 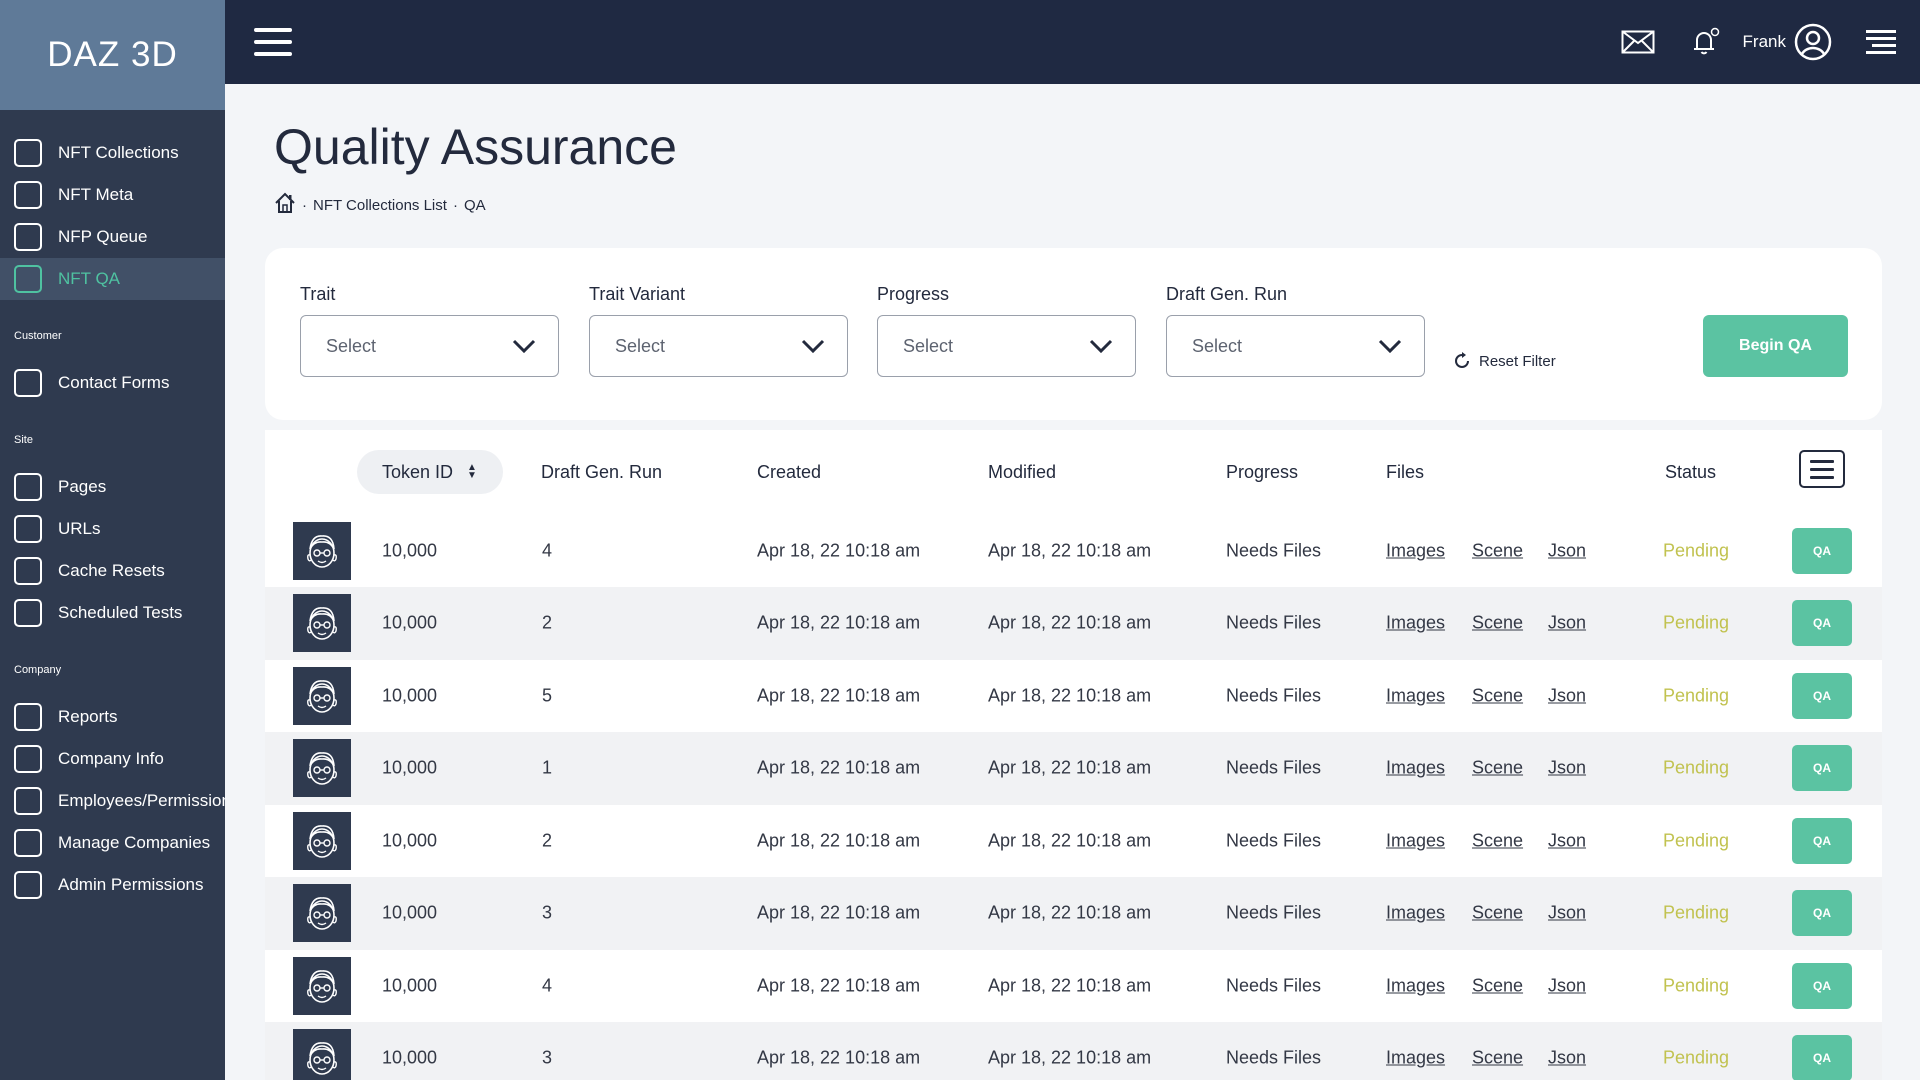 What do you see at coordinates (1504, 361) in the screenshot?
I see `reset-filter-button: Reset Filter` at bounding box center [1504, 361].